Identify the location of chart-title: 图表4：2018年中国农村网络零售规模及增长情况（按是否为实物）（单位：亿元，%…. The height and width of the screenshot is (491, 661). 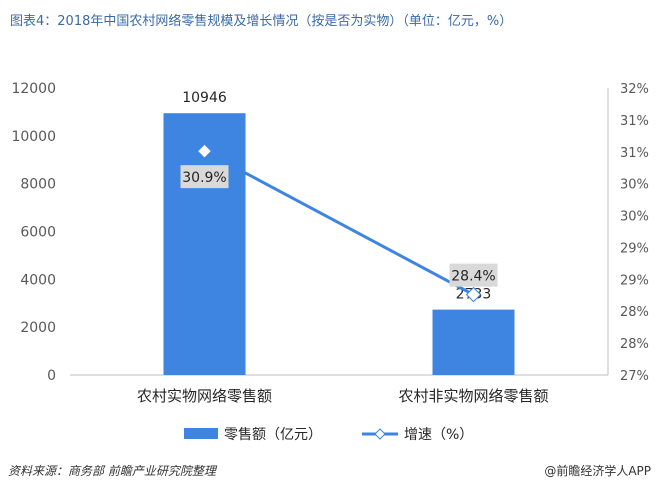
(261, 21).